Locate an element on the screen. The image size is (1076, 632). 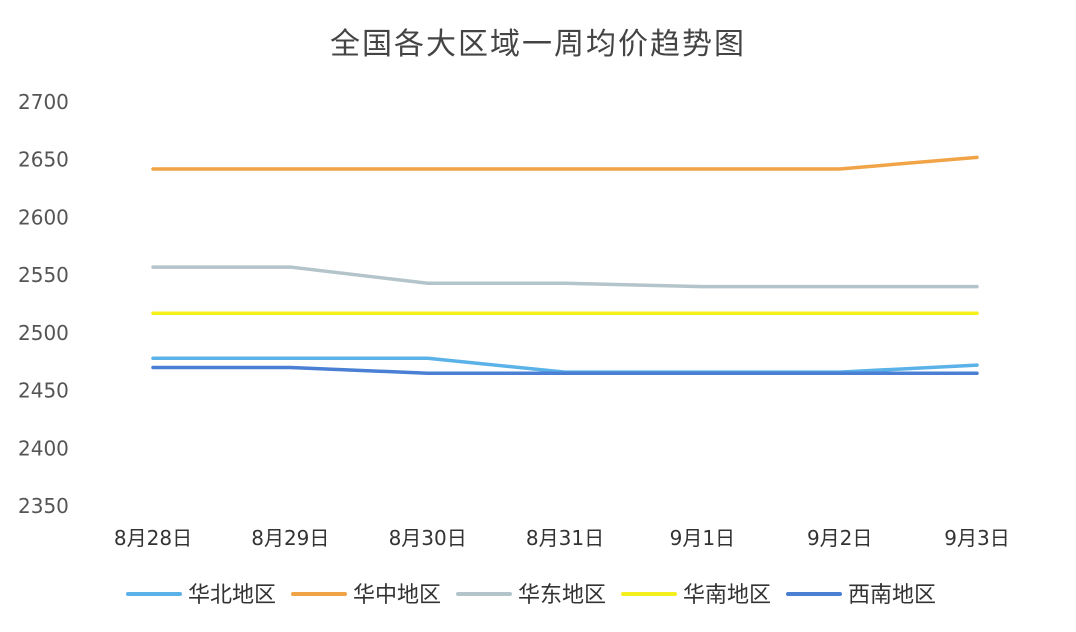
legend-label: 西南地区 is located at coordinates (892, 595).